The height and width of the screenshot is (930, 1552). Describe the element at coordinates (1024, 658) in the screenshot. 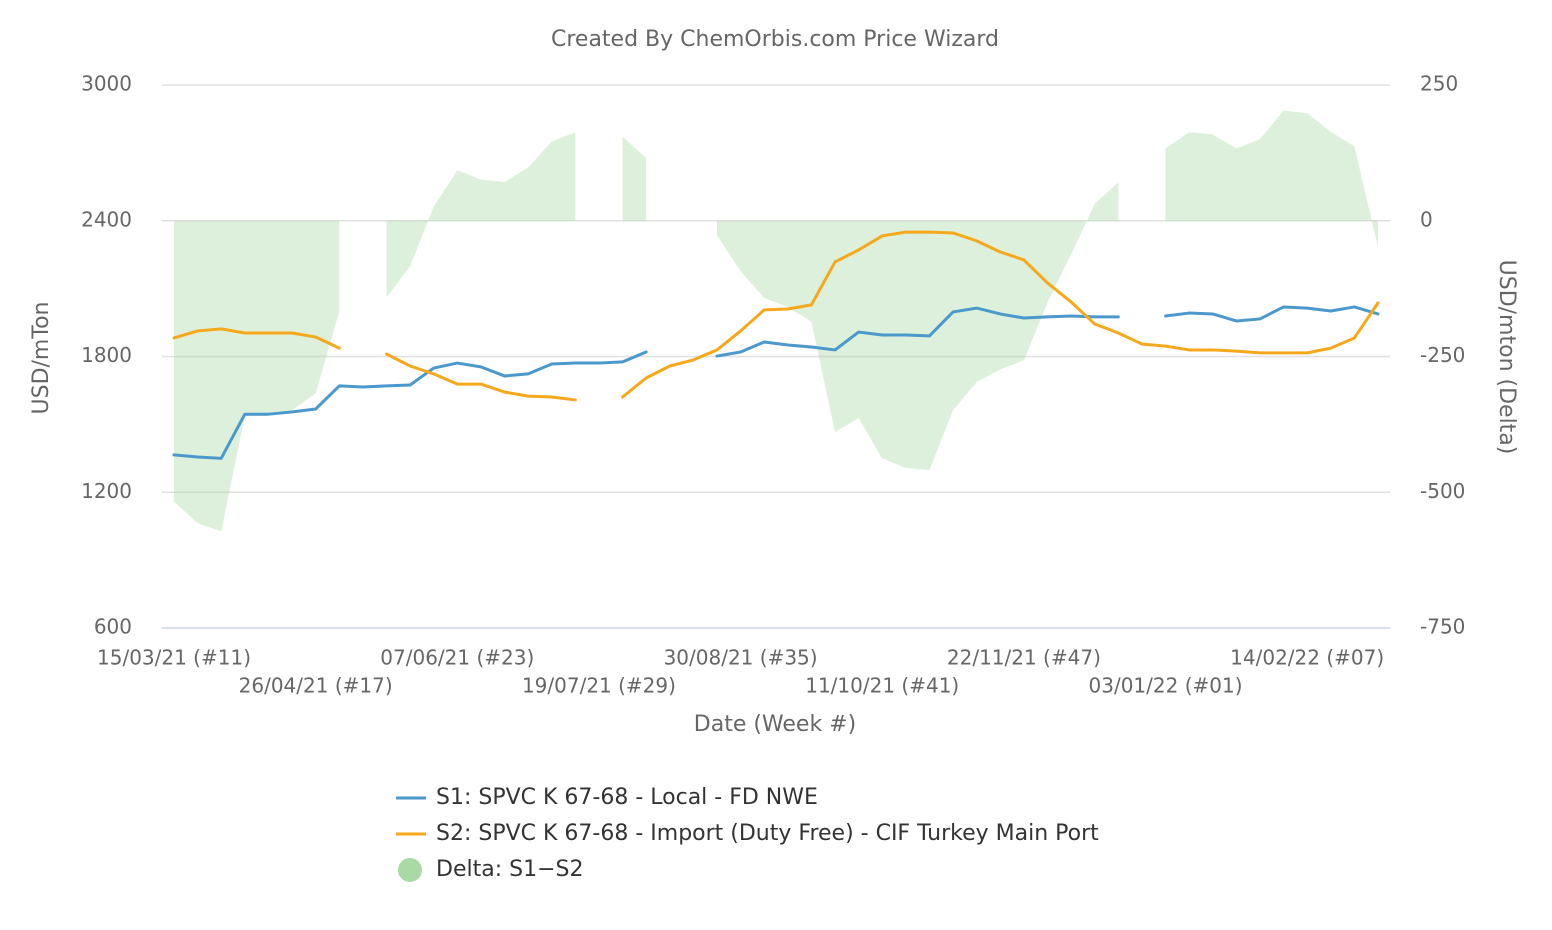

I see `x-tick-label: 22/11/21 (#47)` at that location.